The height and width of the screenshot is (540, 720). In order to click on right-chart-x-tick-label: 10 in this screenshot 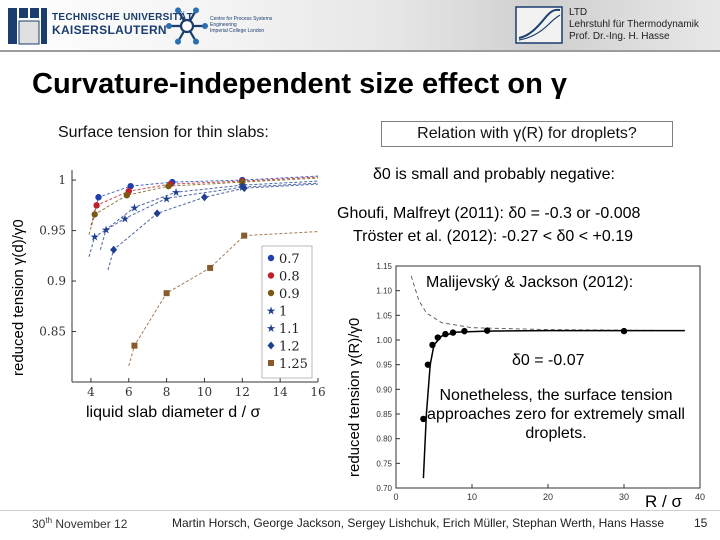, I will do `click(472, 497)`.